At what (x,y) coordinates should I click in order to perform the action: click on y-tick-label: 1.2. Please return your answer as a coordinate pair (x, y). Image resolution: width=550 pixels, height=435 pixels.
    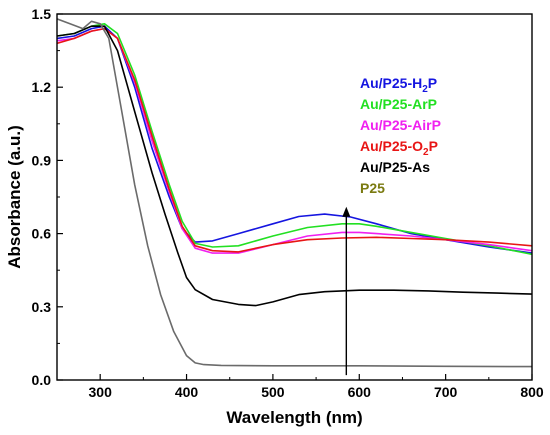
    Looking at the image, I should click on (42, 87).